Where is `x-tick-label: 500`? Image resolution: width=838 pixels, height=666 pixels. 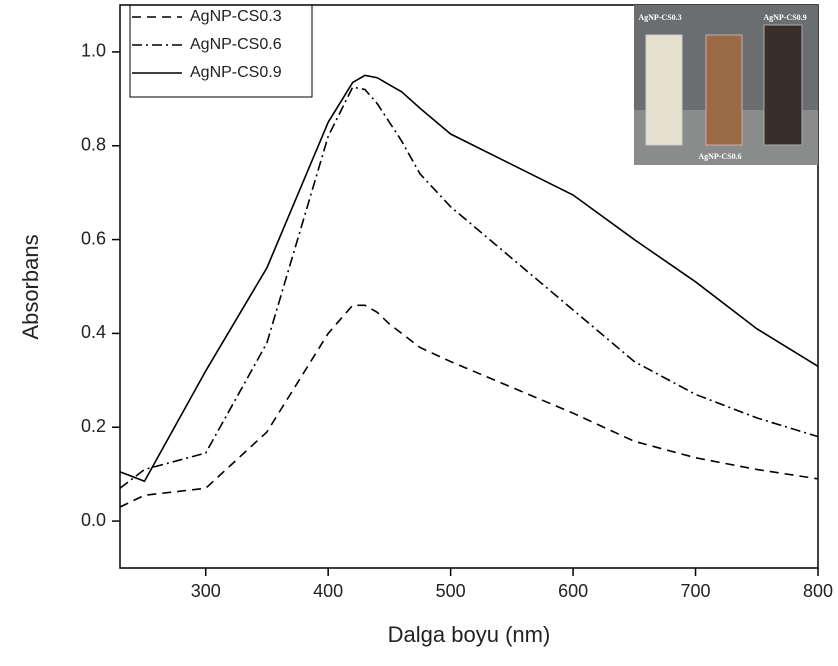
x-tick-label: 500 is located at coordinates (451, 591).